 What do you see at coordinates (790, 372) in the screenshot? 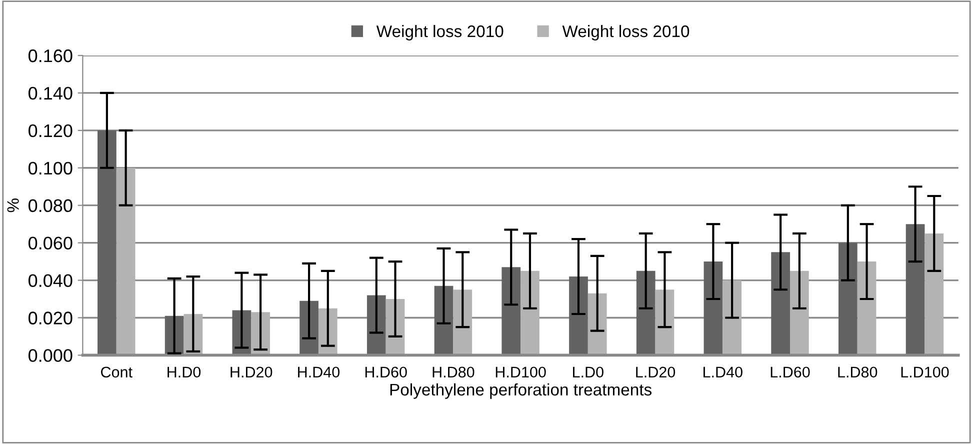
I see `x-tick-label: L.D60` at bounding box center [790, 372].